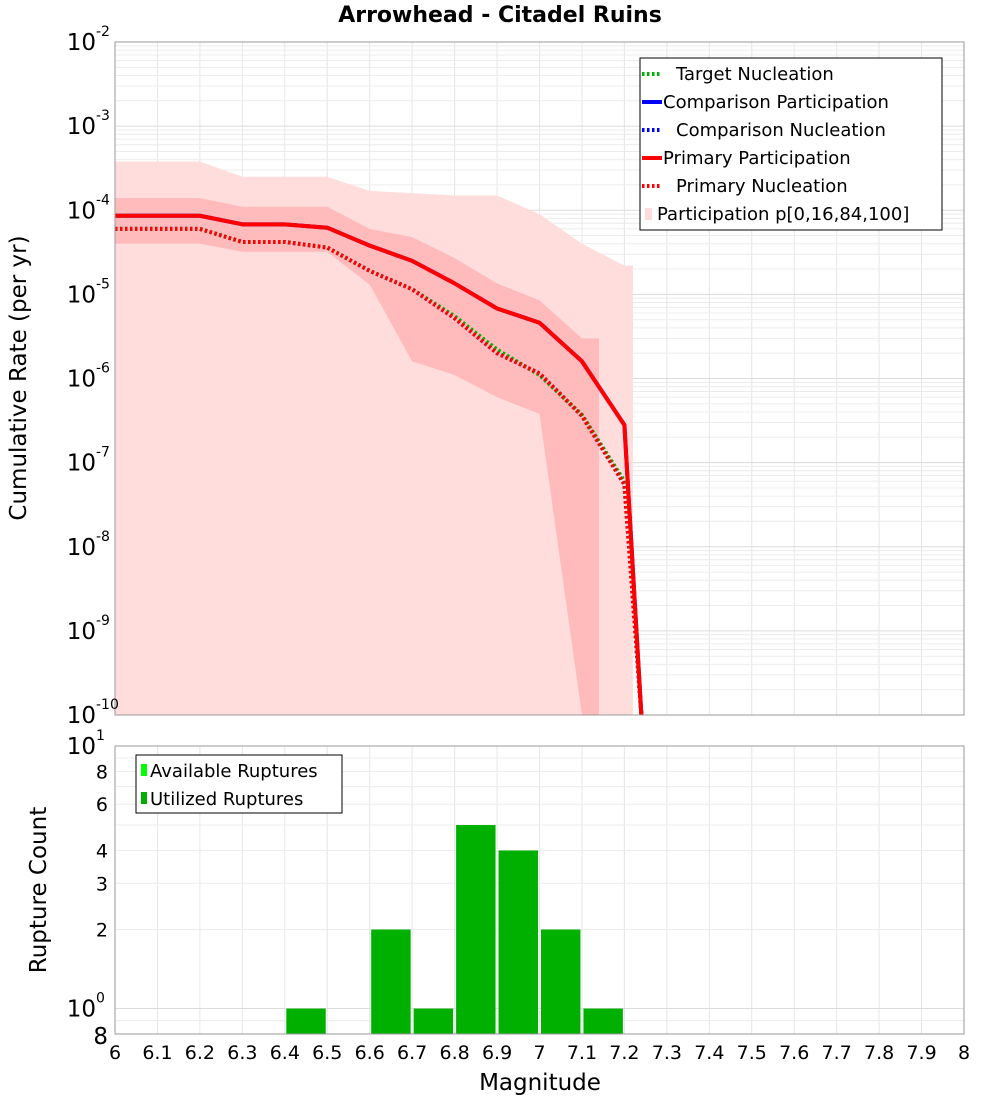 This screenshot has width=1000, height=1100. I want to click on x-tick-label: 7.5, so click(752, 1053).